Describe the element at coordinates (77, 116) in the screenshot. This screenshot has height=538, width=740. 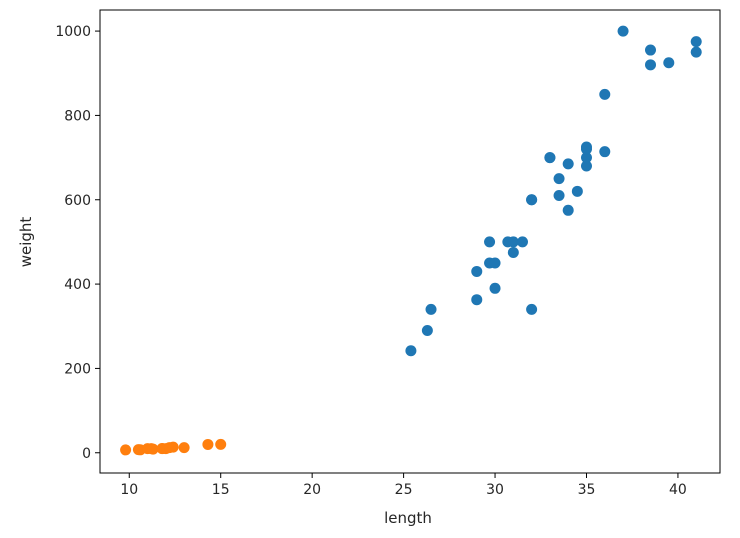
I see `y-tick-label: 800` at that location.